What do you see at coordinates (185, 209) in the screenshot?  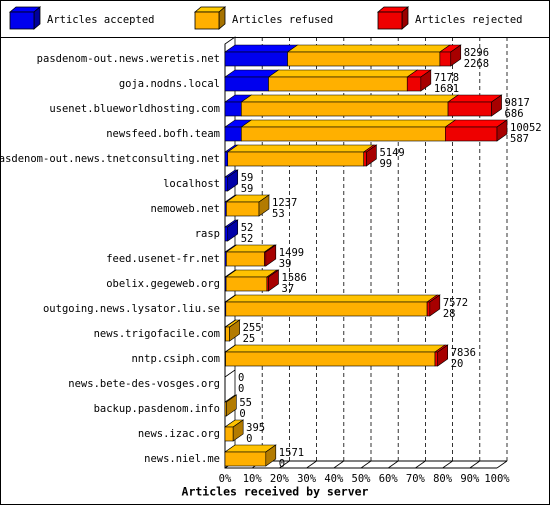 I see `y-tick-label: nemoweb.net` at bounding box center [185, 209].